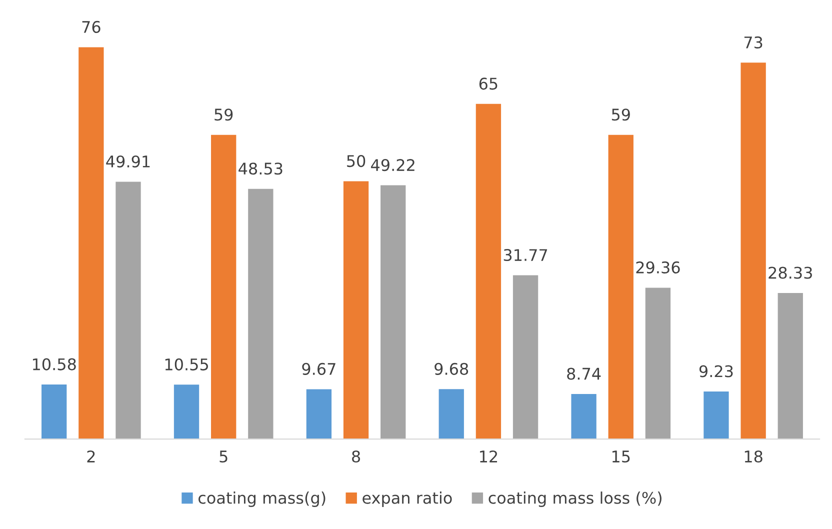 This screenshot has height=529, width=832. Describe the element at coordinates (753, 456) in the screenshot. I see `x-tick-label: 18` at that location.